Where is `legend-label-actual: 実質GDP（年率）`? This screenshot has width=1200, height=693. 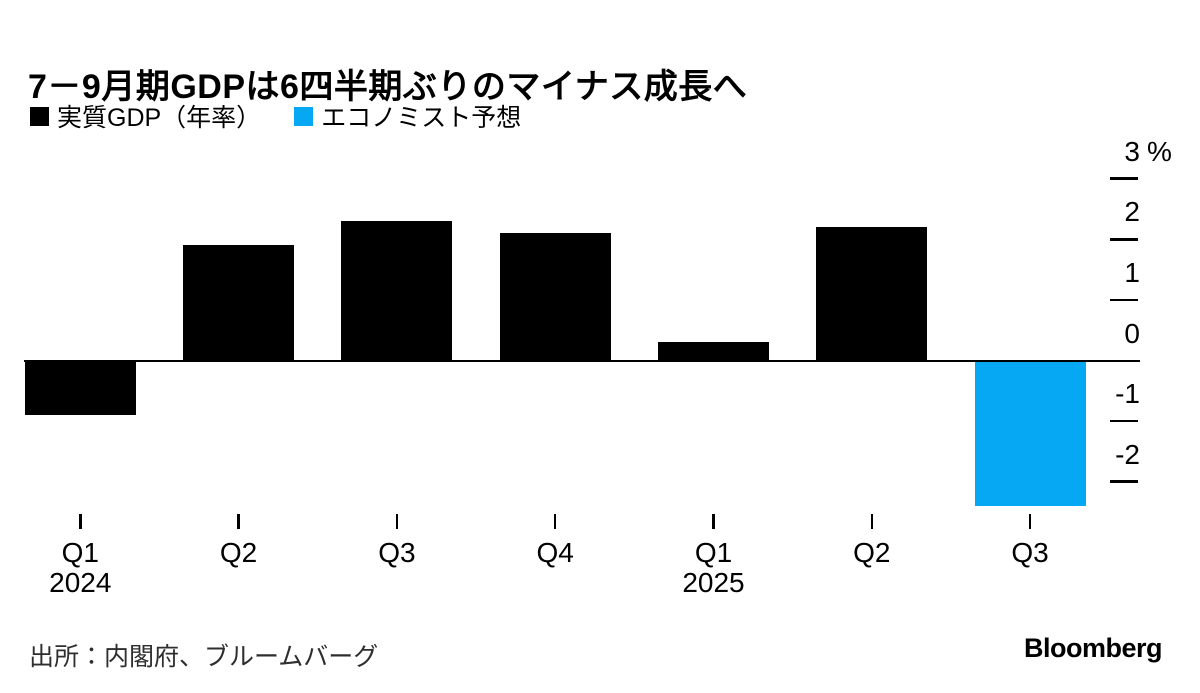
legend-label-actual: 実質GDP（年率） is located at coordinates (159, 118).